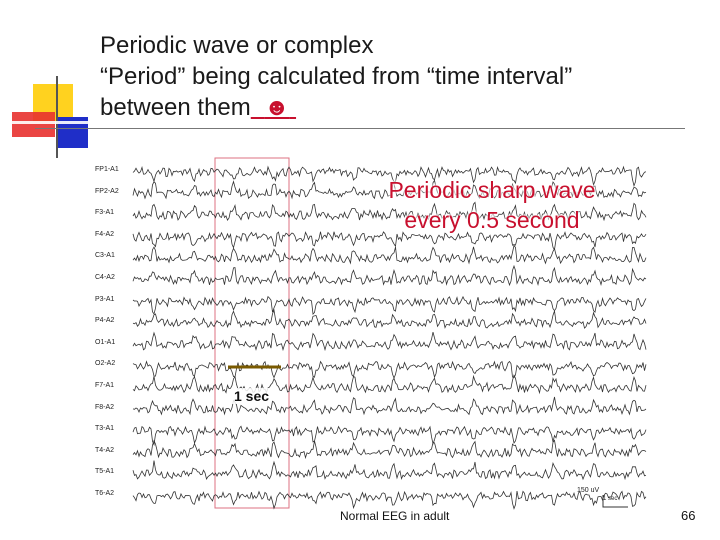  What do you see at coordinates (389, 241) in the screenshot?
I see `eeg-trace-f4-a2` at bounding box center [389, 241].